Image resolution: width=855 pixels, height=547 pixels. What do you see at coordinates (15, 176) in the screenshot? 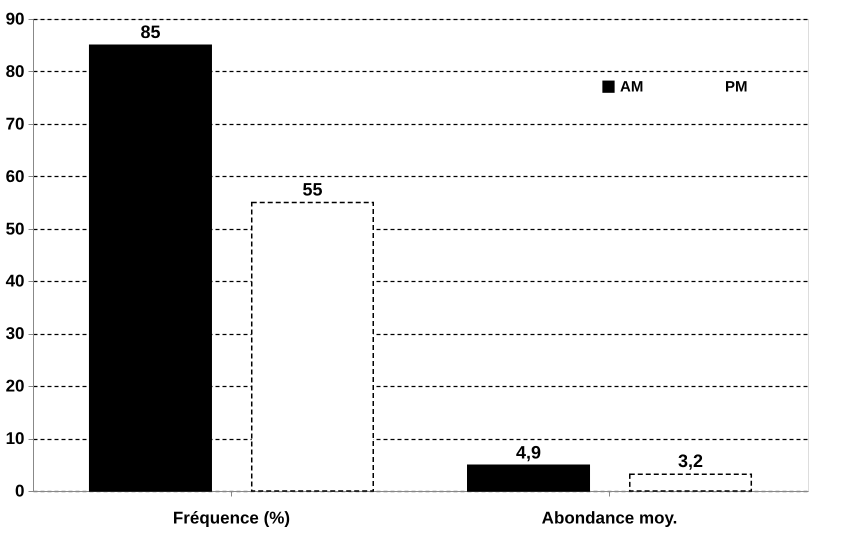
I see `y-tick-label: 60` at bounding box center [15, 176].